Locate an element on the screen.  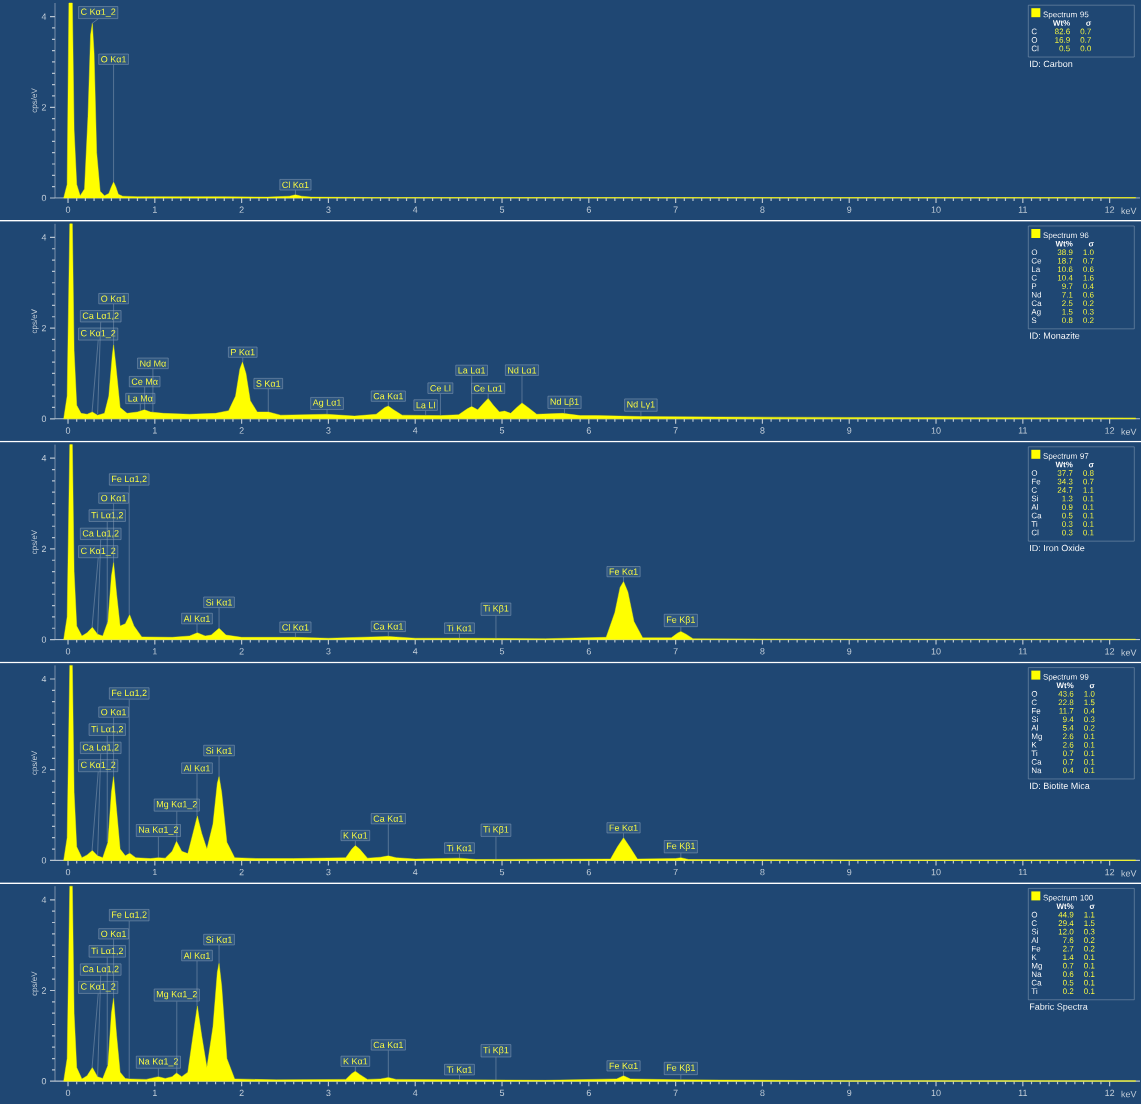
annotation: 1.5 is located at coordinates (1089, 702).